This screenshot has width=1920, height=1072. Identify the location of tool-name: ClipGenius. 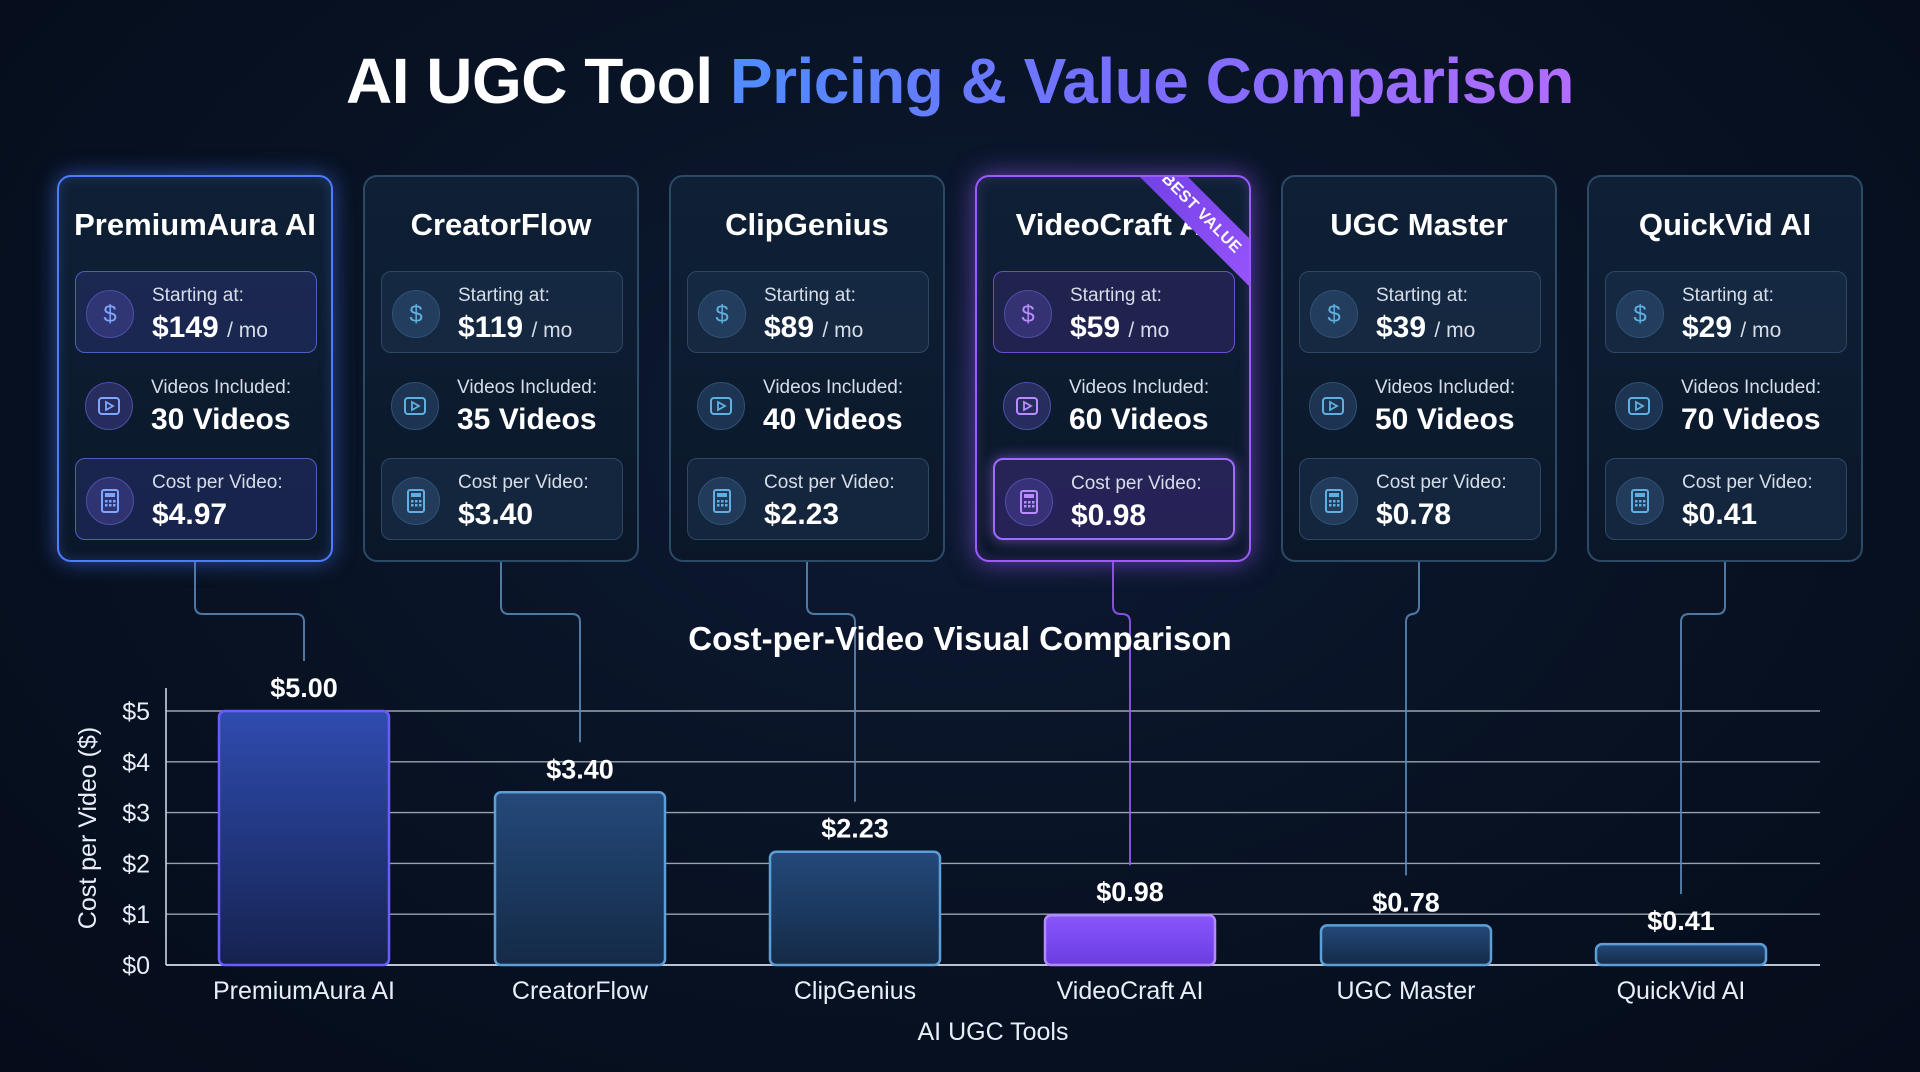
(807, 224).